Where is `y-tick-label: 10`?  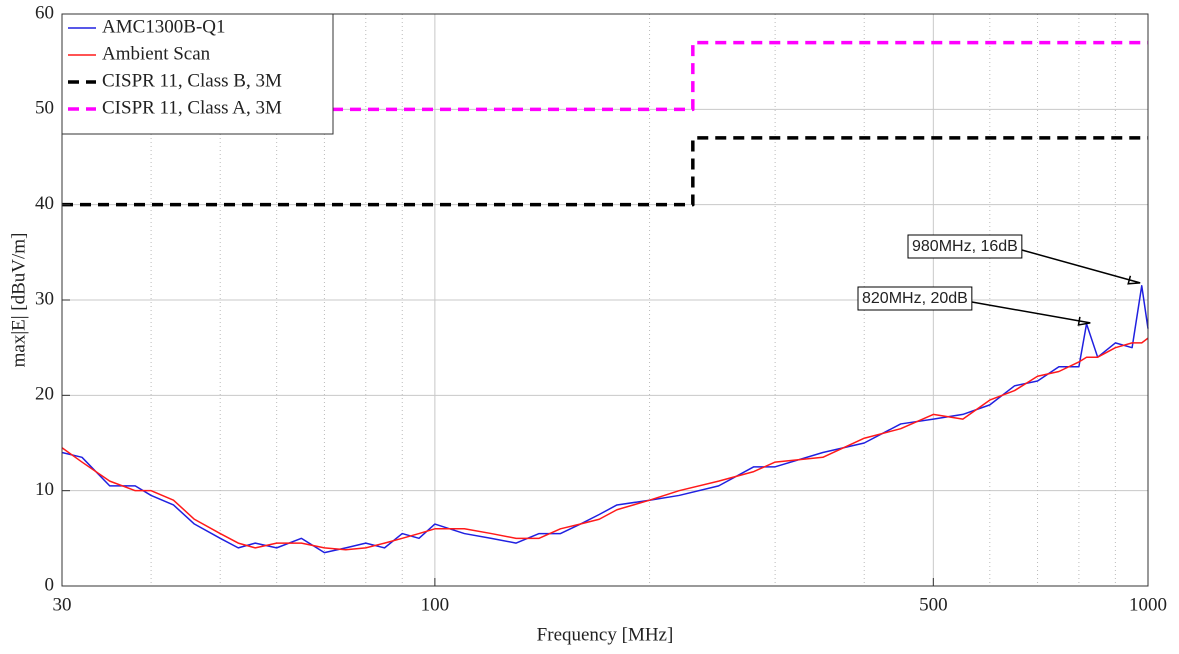 y-tick-label: 10 is located at coordinates (44, 489).